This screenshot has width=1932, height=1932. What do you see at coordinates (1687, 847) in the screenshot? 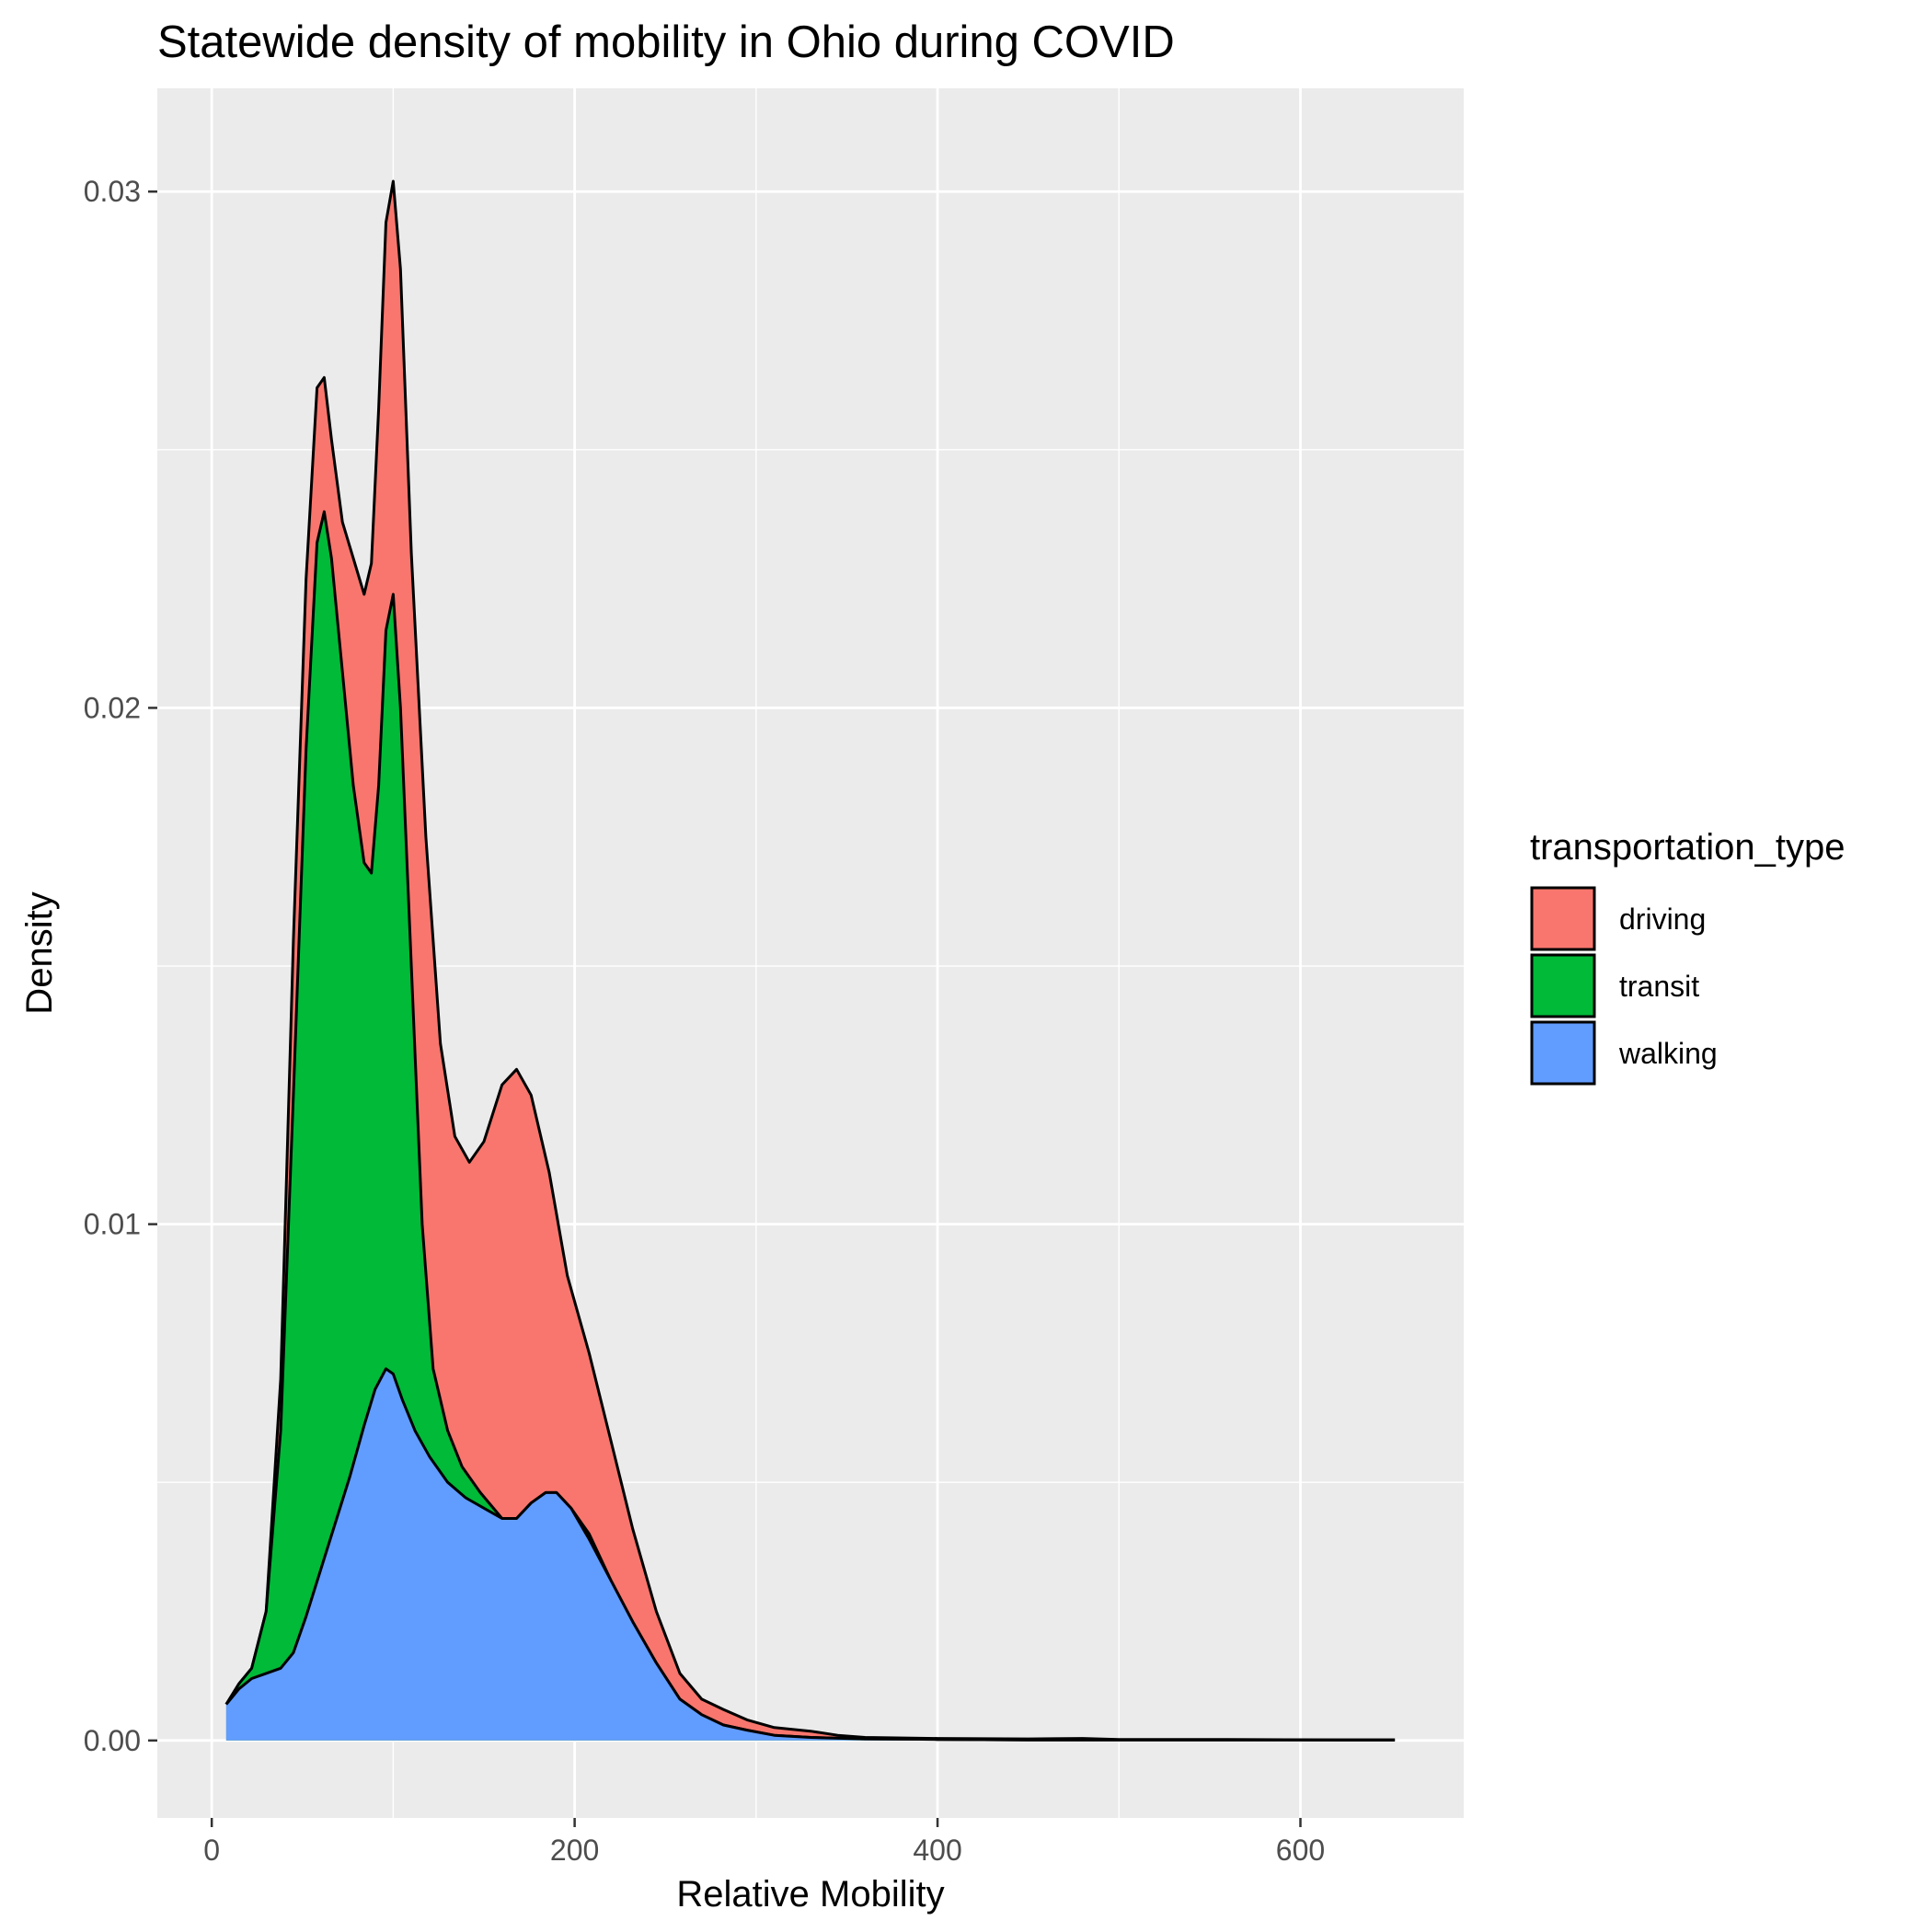
I see `legend-title: transportation_type` at bounding box center [1687, 847].